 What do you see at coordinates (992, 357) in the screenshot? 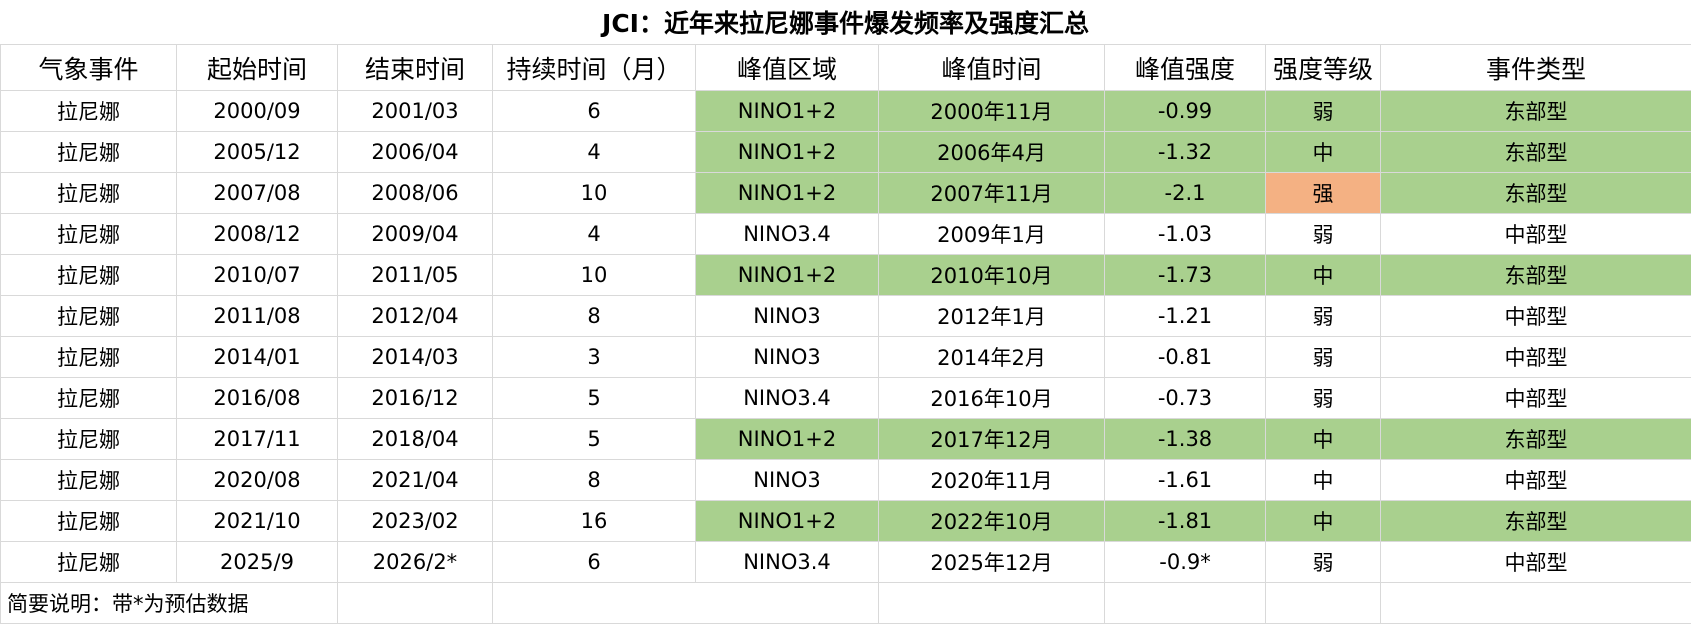
I see `peak-time-cell: 2014年2月` at bounding box center [992, 357].